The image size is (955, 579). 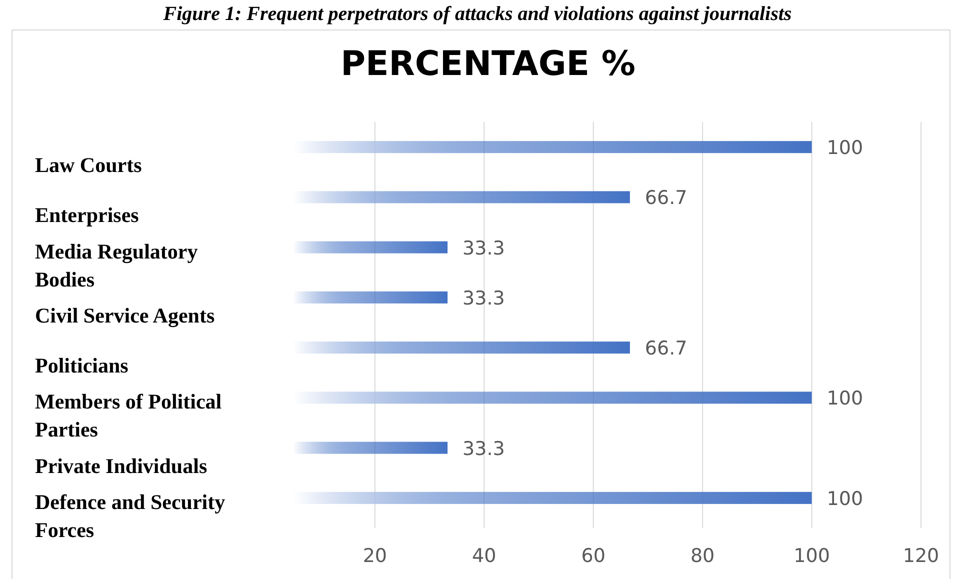 I want to click on x-tick-label: 80, so click(x=702, y=556).